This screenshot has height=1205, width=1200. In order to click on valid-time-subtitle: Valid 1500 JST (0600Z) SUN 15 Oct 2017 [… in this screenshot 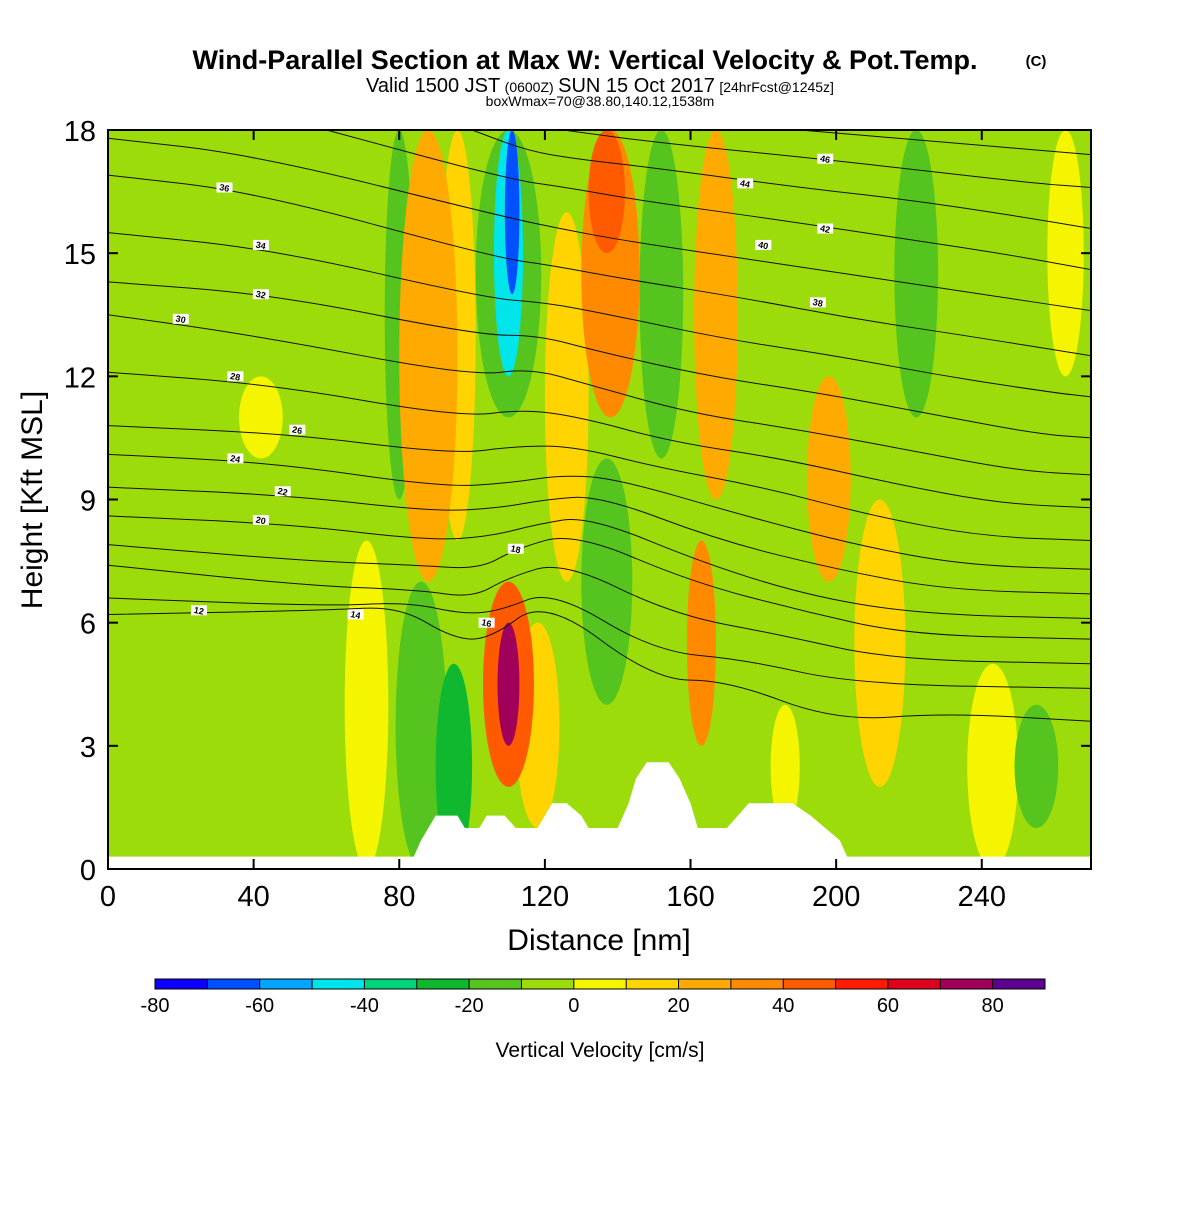, I will do `click(600, 86)`.